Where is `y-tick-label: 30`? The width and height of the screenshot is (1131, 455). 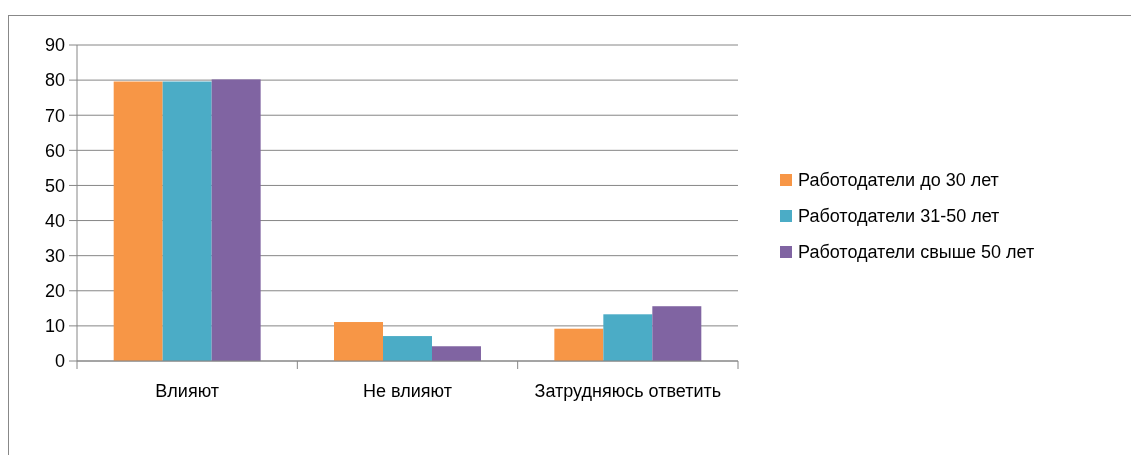 y-tick-label: 30 is located at coordinates (54, 255).